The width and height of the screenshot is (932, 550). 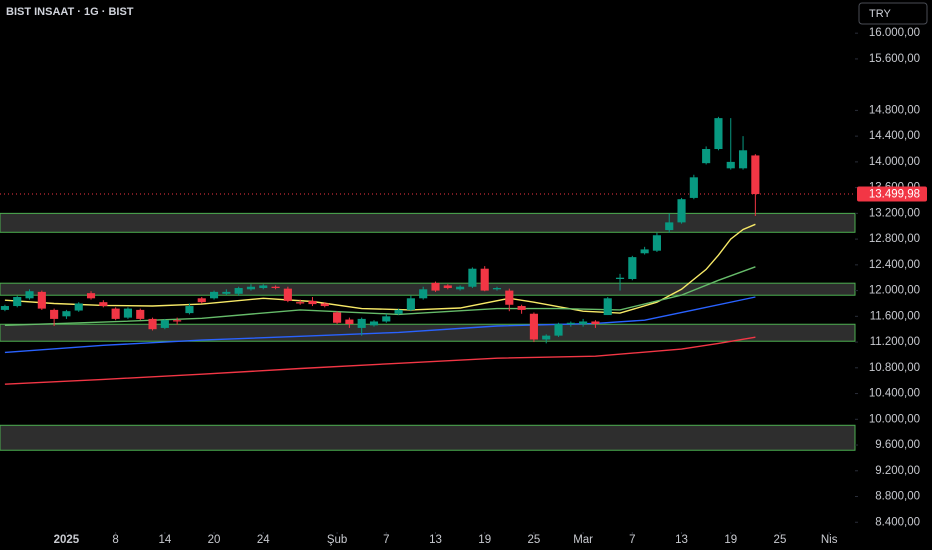 What do you see at coordinates (263, 540) in the screenshot?
I see `x-tick-label: 24` at bounding box center [263, 540].